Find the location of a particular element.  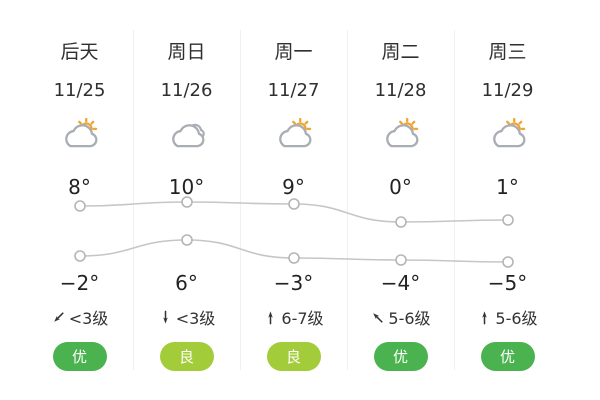

low-temp-label: −4° is located at coordinates (400, 283).